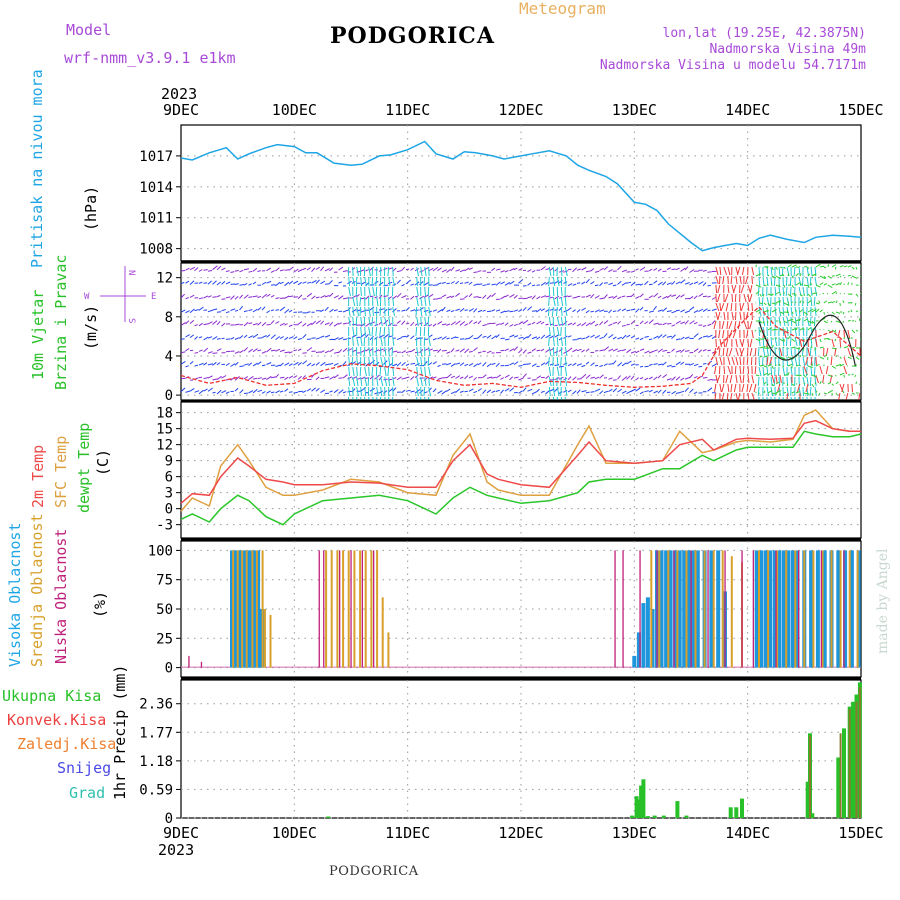 The image size is (900, 900). What do you see at coordinates (164, 526) in the screenshot?
I see `y-tick-label: -3` at bounding box center [164, 526].